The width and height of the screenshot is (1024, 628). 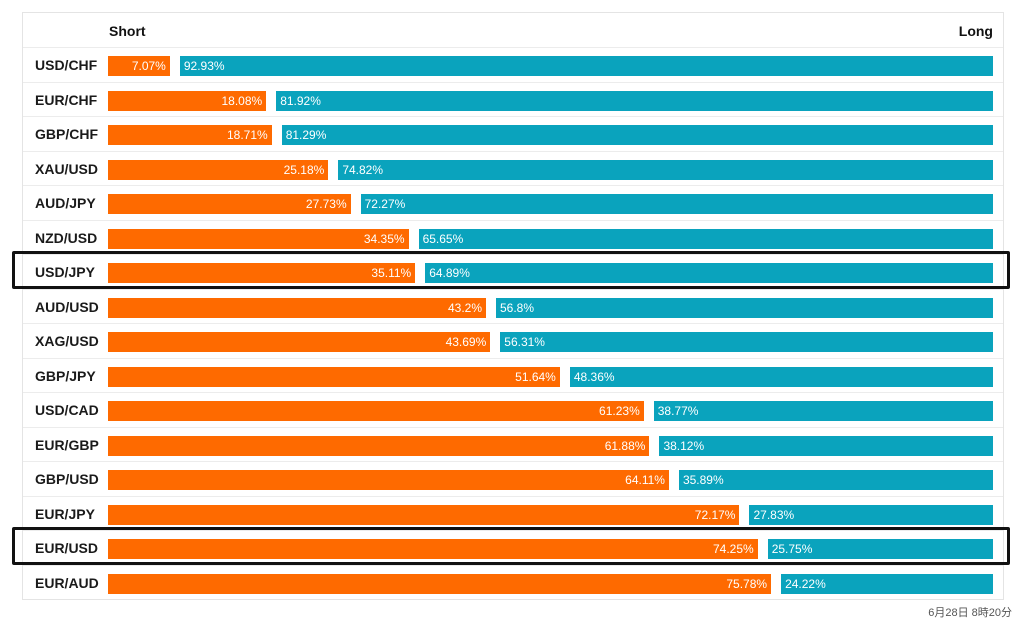 I want to click on long-value-label: 38.12%, so click(x=684, y=445).